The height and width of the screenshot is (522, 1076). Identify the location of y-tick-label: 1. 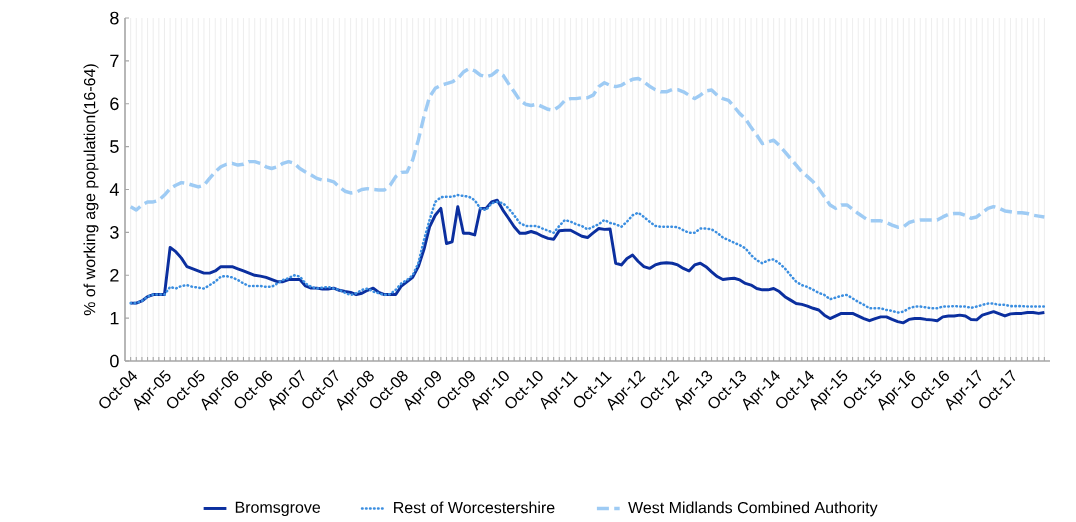
(114, 318).